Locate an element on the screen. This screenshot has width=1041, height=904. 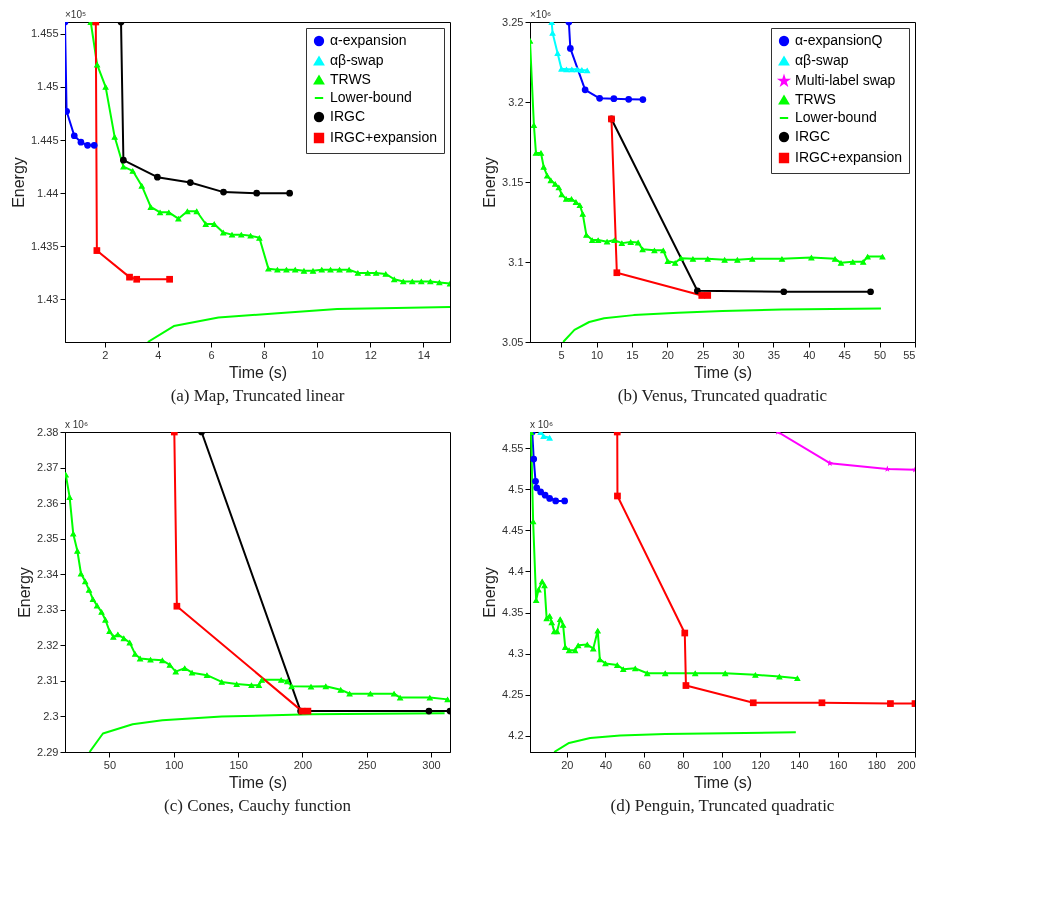
x-tick-label: 150 is located at coordinates (238, 764).